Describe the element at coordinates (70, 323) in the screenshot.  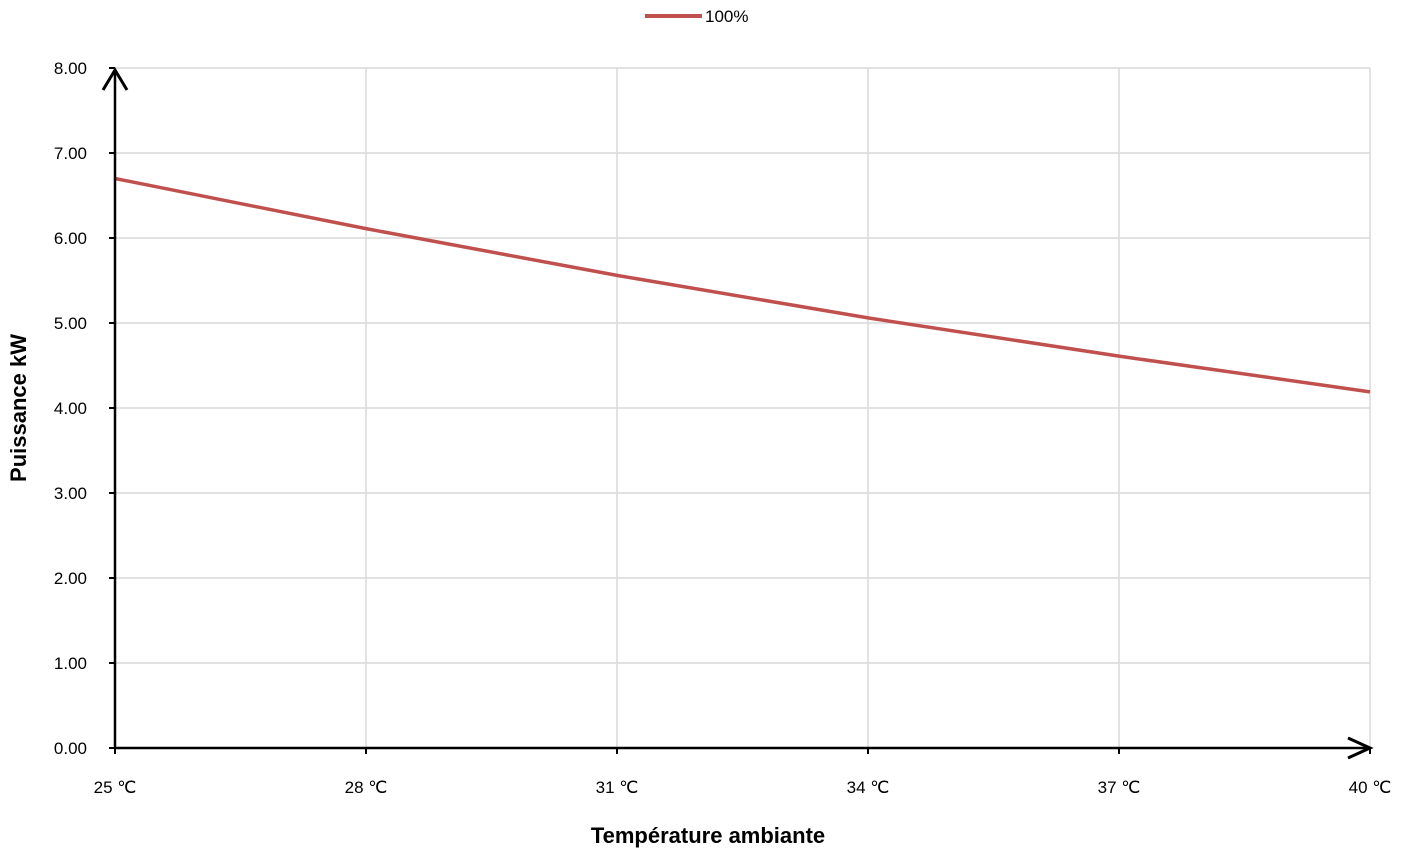
I see `y-tick-label: 5.00` at that location.